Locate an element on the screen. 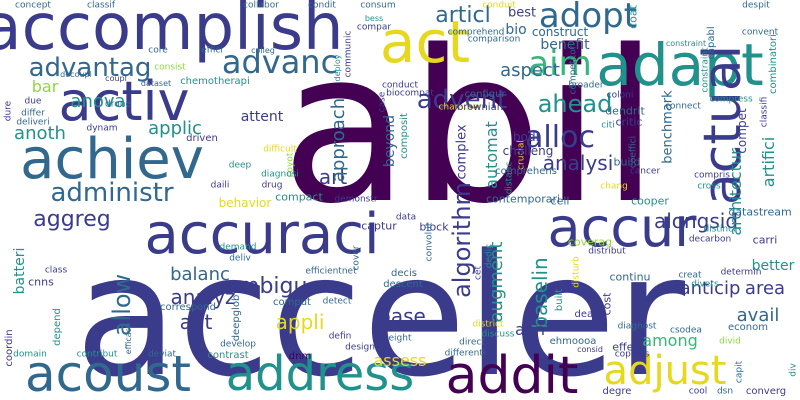 Image resolution: width=800 pixels, height=400 pixels. word-domain: district is located at coordinates (488, 324).